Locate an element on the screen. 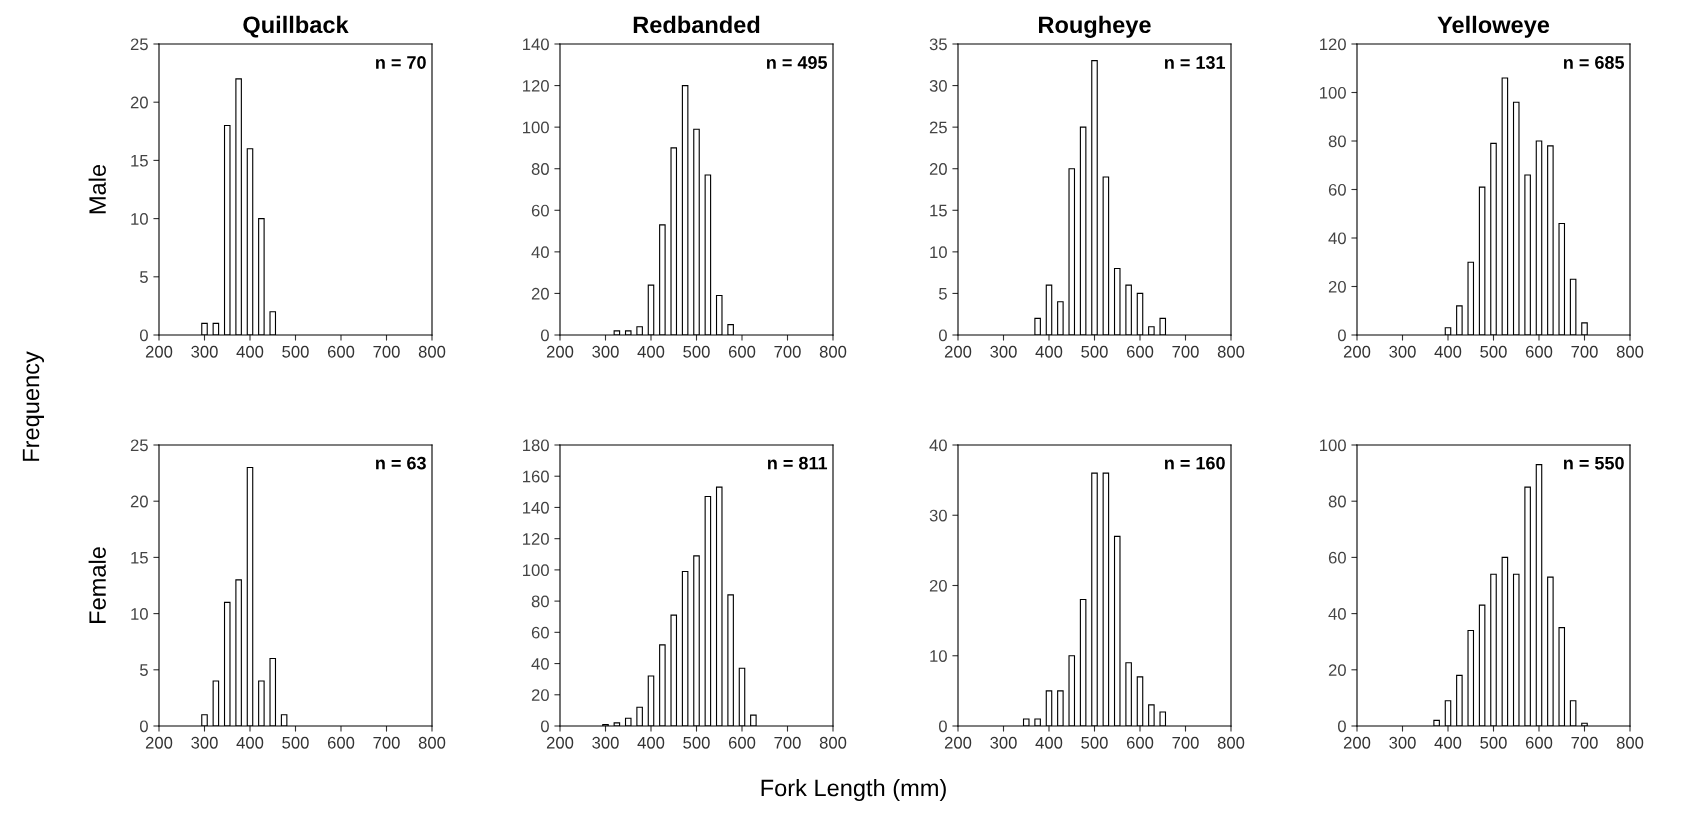  annotation: n = 131 is located at coordinates (1195, 62).